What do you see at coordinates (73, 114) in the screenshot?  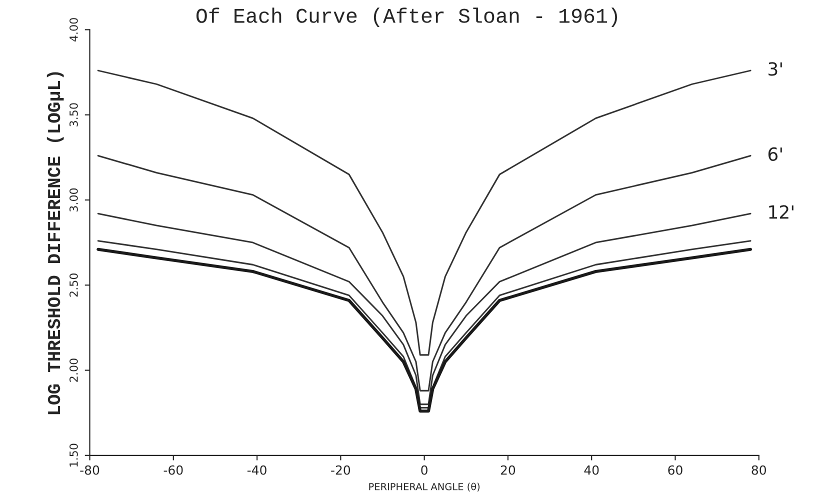 I see `y-tick-label: 3.50` at bounding box center [73, 114].